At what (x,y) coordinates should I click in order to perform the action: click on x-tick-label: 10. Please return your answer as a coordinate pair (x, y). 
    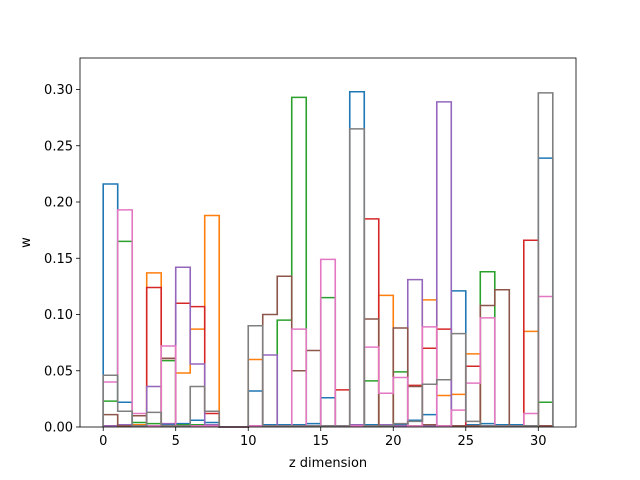
    Looking at the image, I should click on (248, 441).